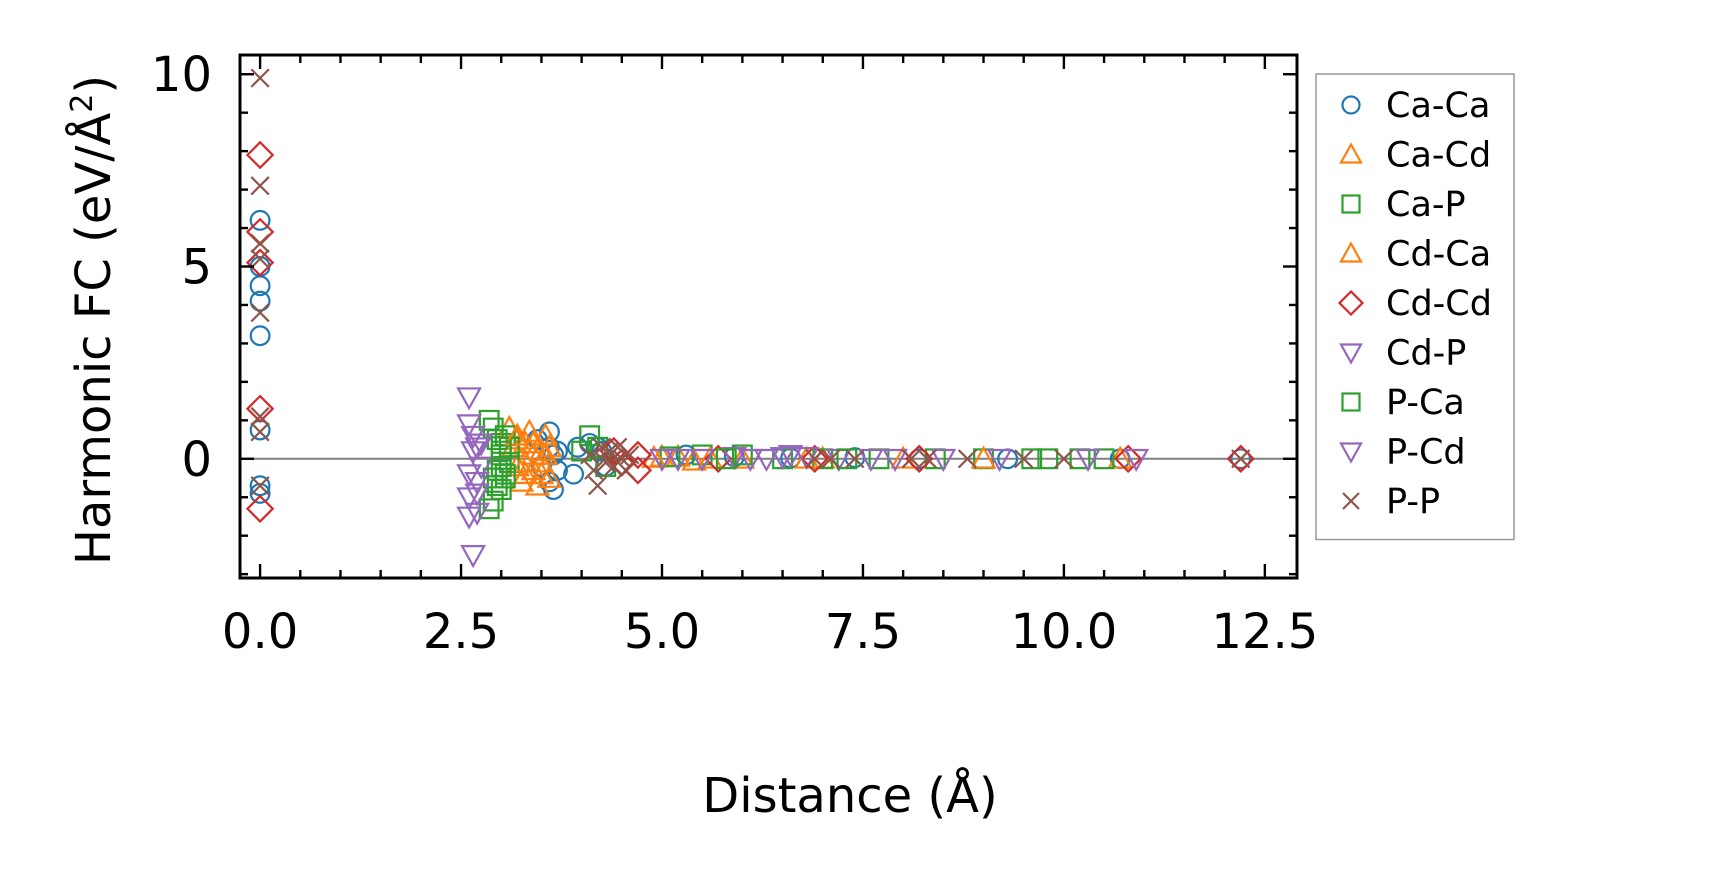  What do you see at coordinates (1351, 153) in the screenshot?
I see `legend-marker-ca-cd` at bounding box center [1351, 153].